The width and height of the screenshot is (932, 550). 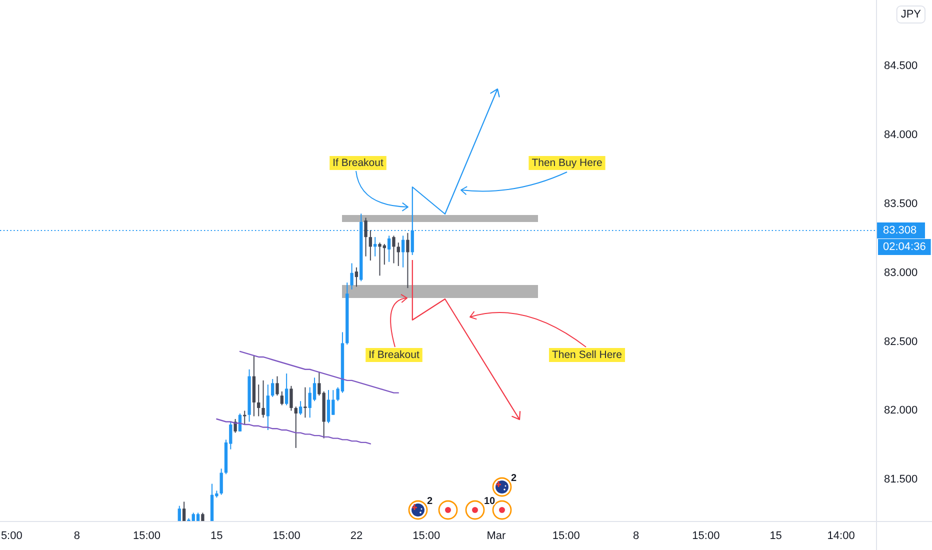 I want to click on x-tick-label: 22, so click(x=356, y=536).